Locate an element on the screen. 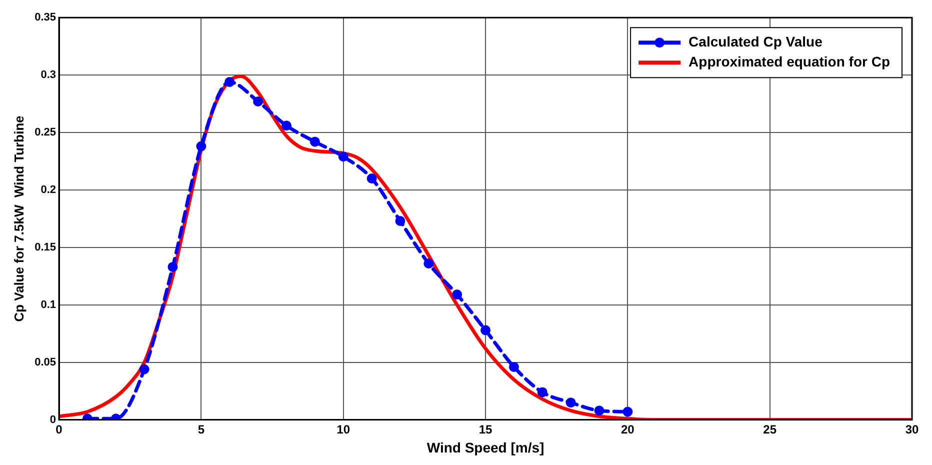 The width and height of the screenshot is (932, 465). x-tick-label: 20 is located at coordinates (627, 429).